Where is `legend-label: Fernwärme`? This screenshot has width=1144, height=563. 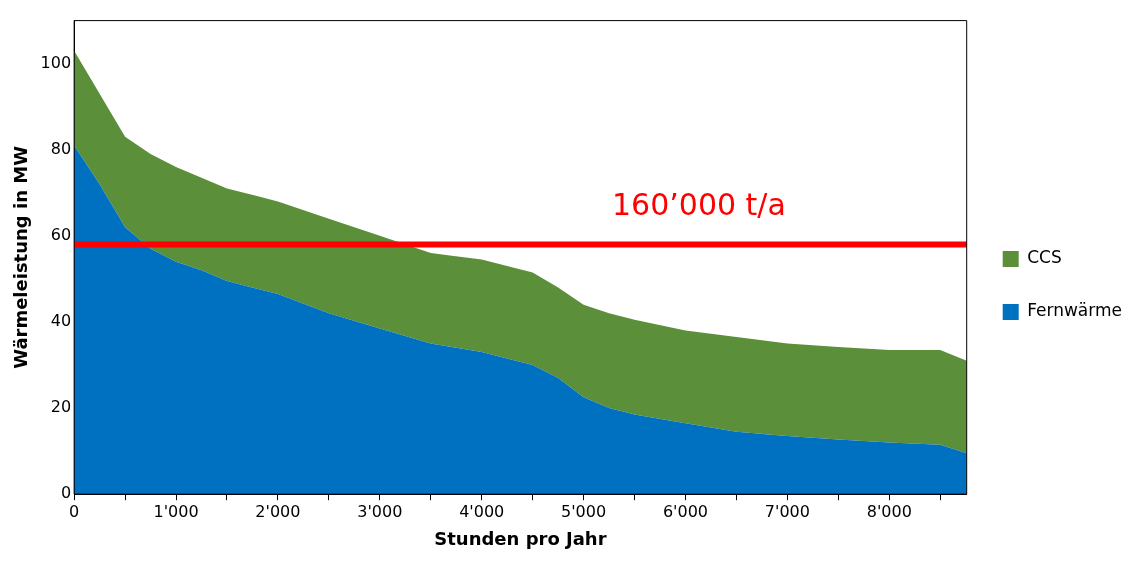
legend-label: Fernwärme is located at coordinates (1075, 310).